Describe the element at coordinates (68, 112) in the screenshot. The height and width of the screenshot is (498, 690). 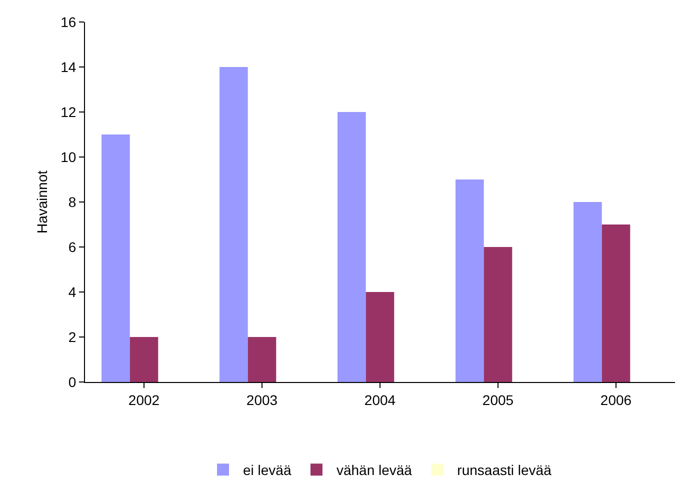
I see `y-tick-label: 12` at that location.